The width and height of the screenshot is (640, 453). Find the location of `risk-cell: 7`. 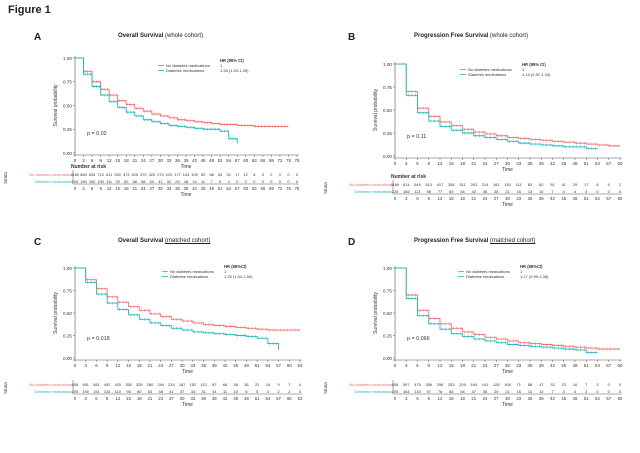

risk-cell: 7 is located at coordinates (552, 391).